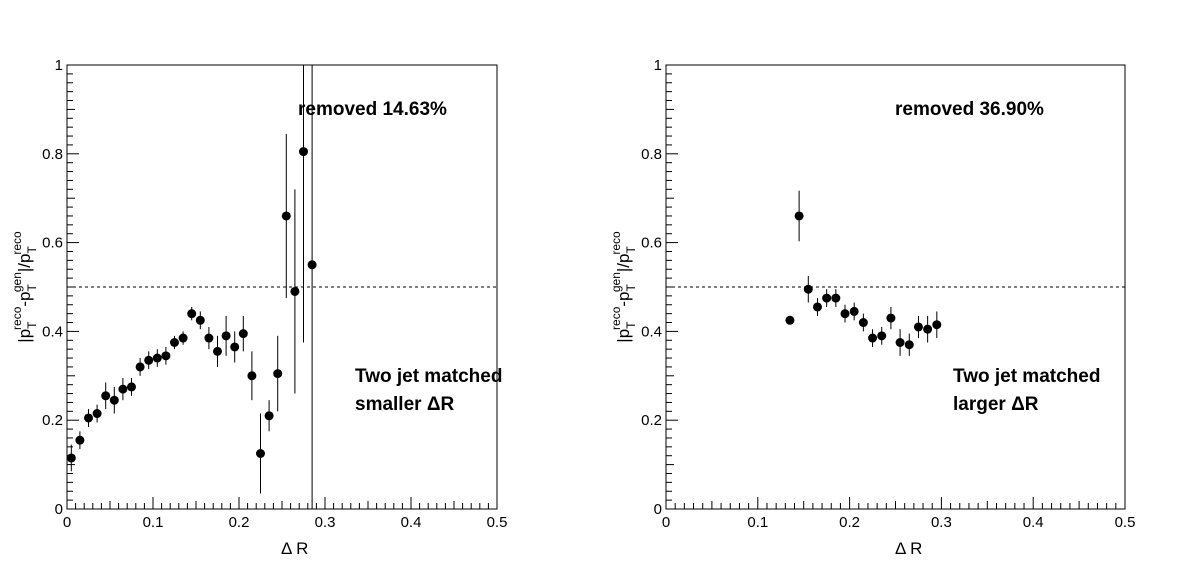 This screenshot has width=1196, height=572. I want to click on y-axis-label: |pTreco-pTgen|/pTreco, so click(623, 287).